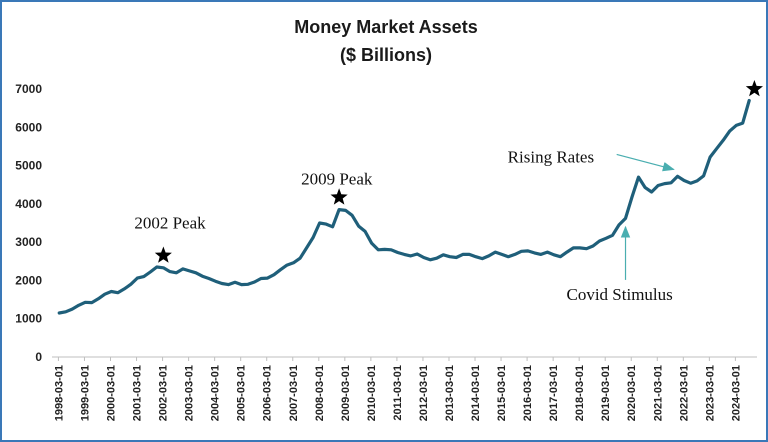 Image resolution: width=768 pixels, height=442 pixels. What do you see at coordinates (85, 393) in the screenshot?
I see `x-tick-label: 1999-03-01` at bounding box center [85, 393].